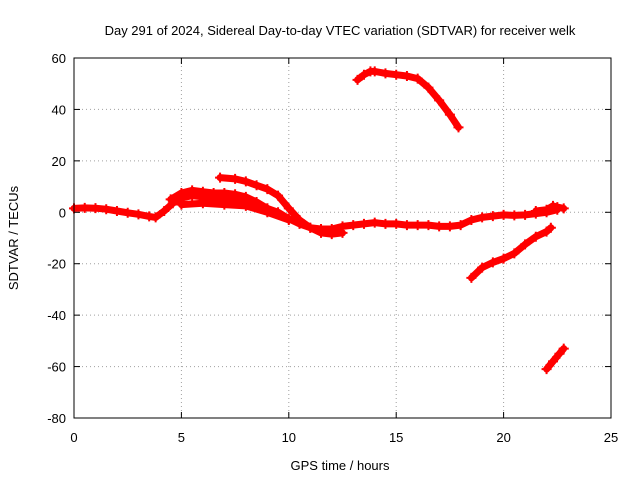 The height and width of the screenshot is (480, 640). Describe the element at coordinates (13, 237) in the screenshot. I see `y-axis-label: SDTVAR / TECUs` at that location.